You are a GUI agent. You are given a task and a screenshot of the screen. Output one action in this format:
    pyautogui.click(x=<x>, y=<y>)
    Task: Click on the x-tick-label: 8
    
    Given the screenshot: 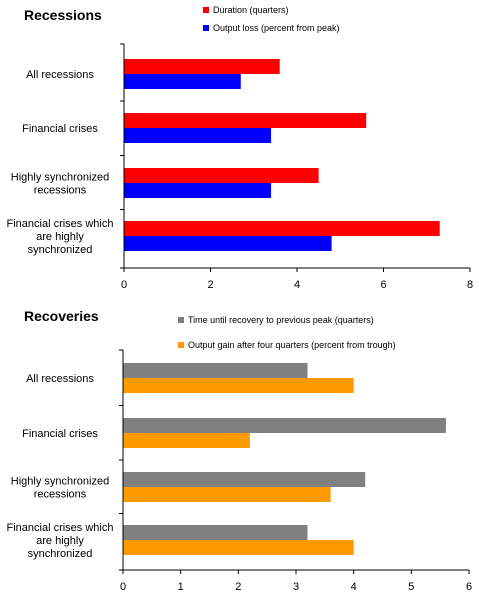 What is the action you would take?
    pyautogui.click(x=470, y=285)
    